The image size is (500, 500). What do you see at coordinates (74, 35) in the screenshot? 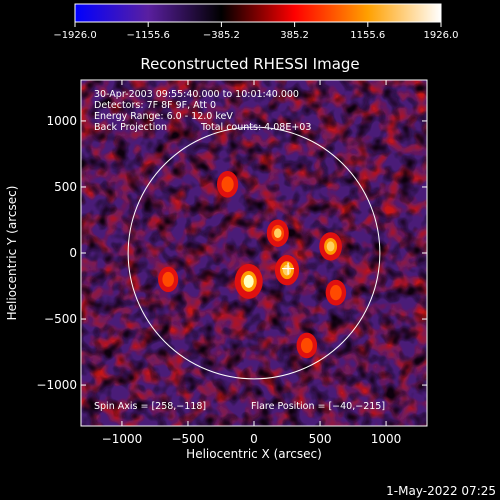
I see `colorbar-tick-label: −1926.0` at bounding box center [74, 35].